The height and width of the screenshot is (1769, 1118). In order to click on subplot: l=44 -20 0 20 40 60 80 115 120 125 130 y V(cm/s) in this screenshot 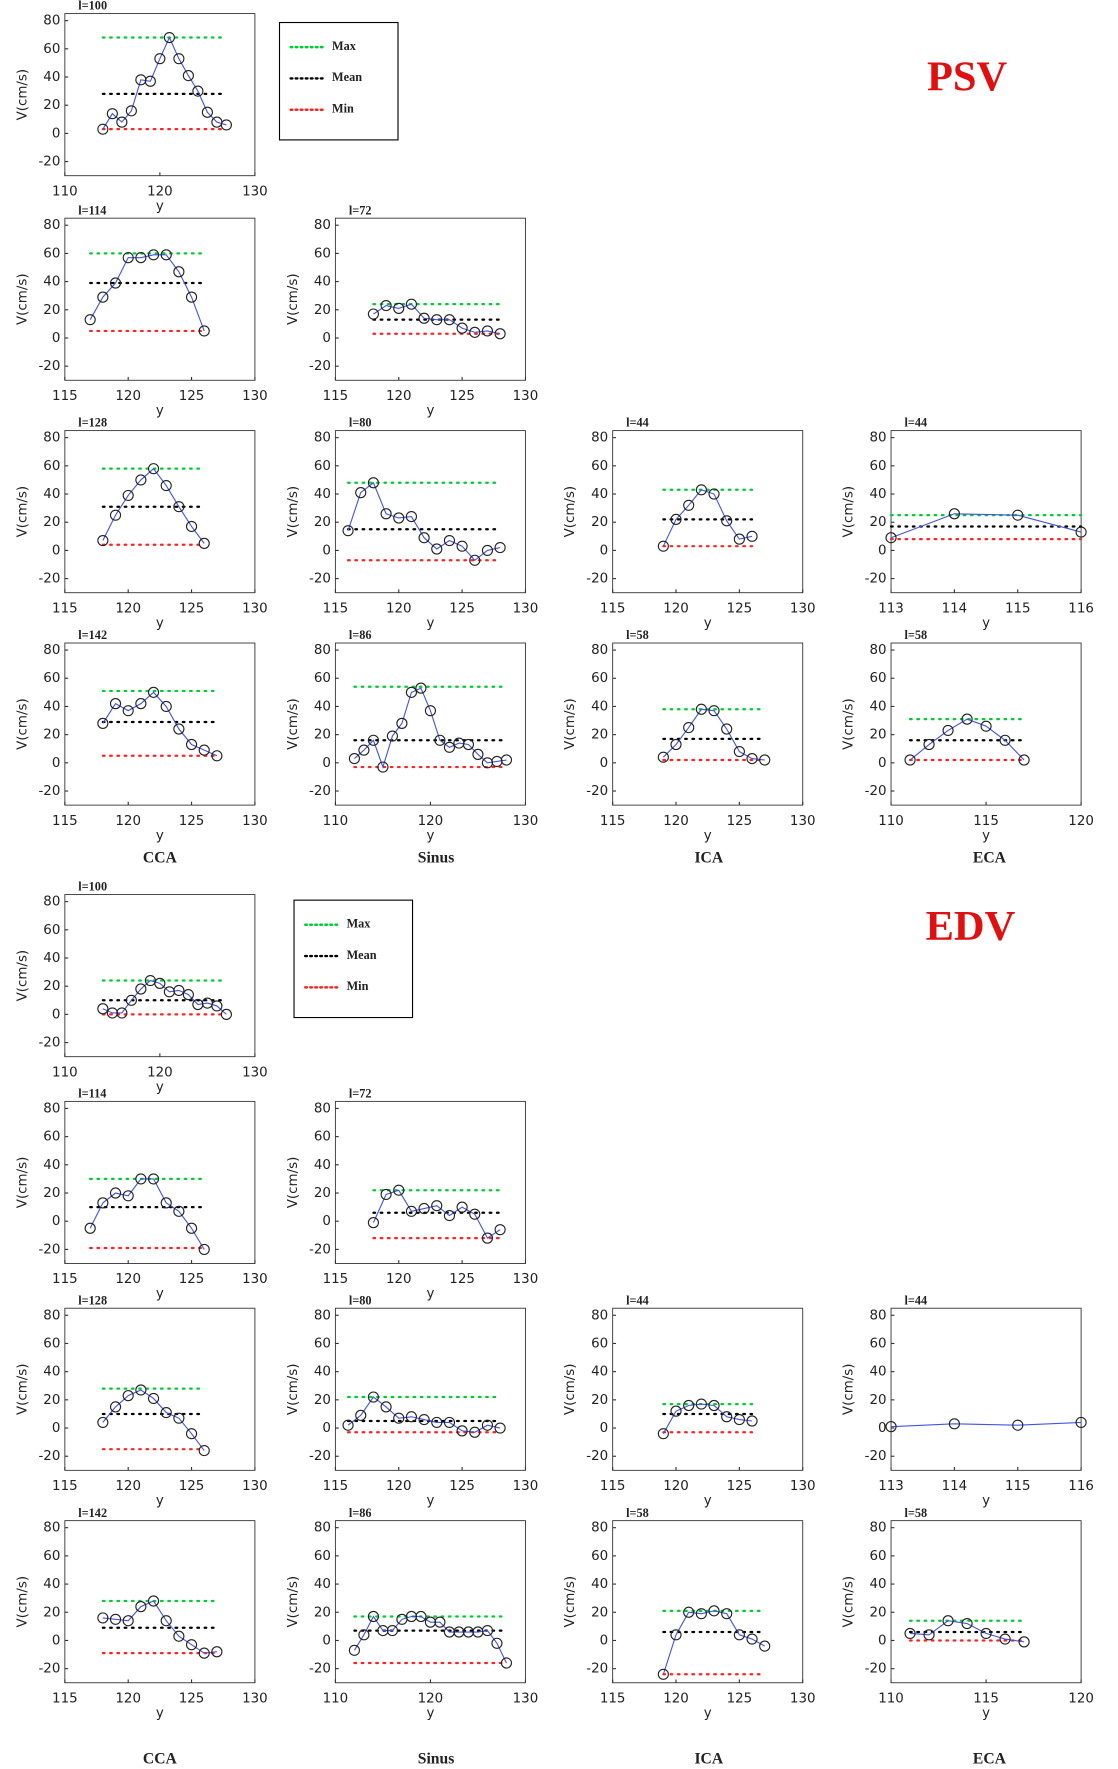, I will do `click(689, 1400)`.